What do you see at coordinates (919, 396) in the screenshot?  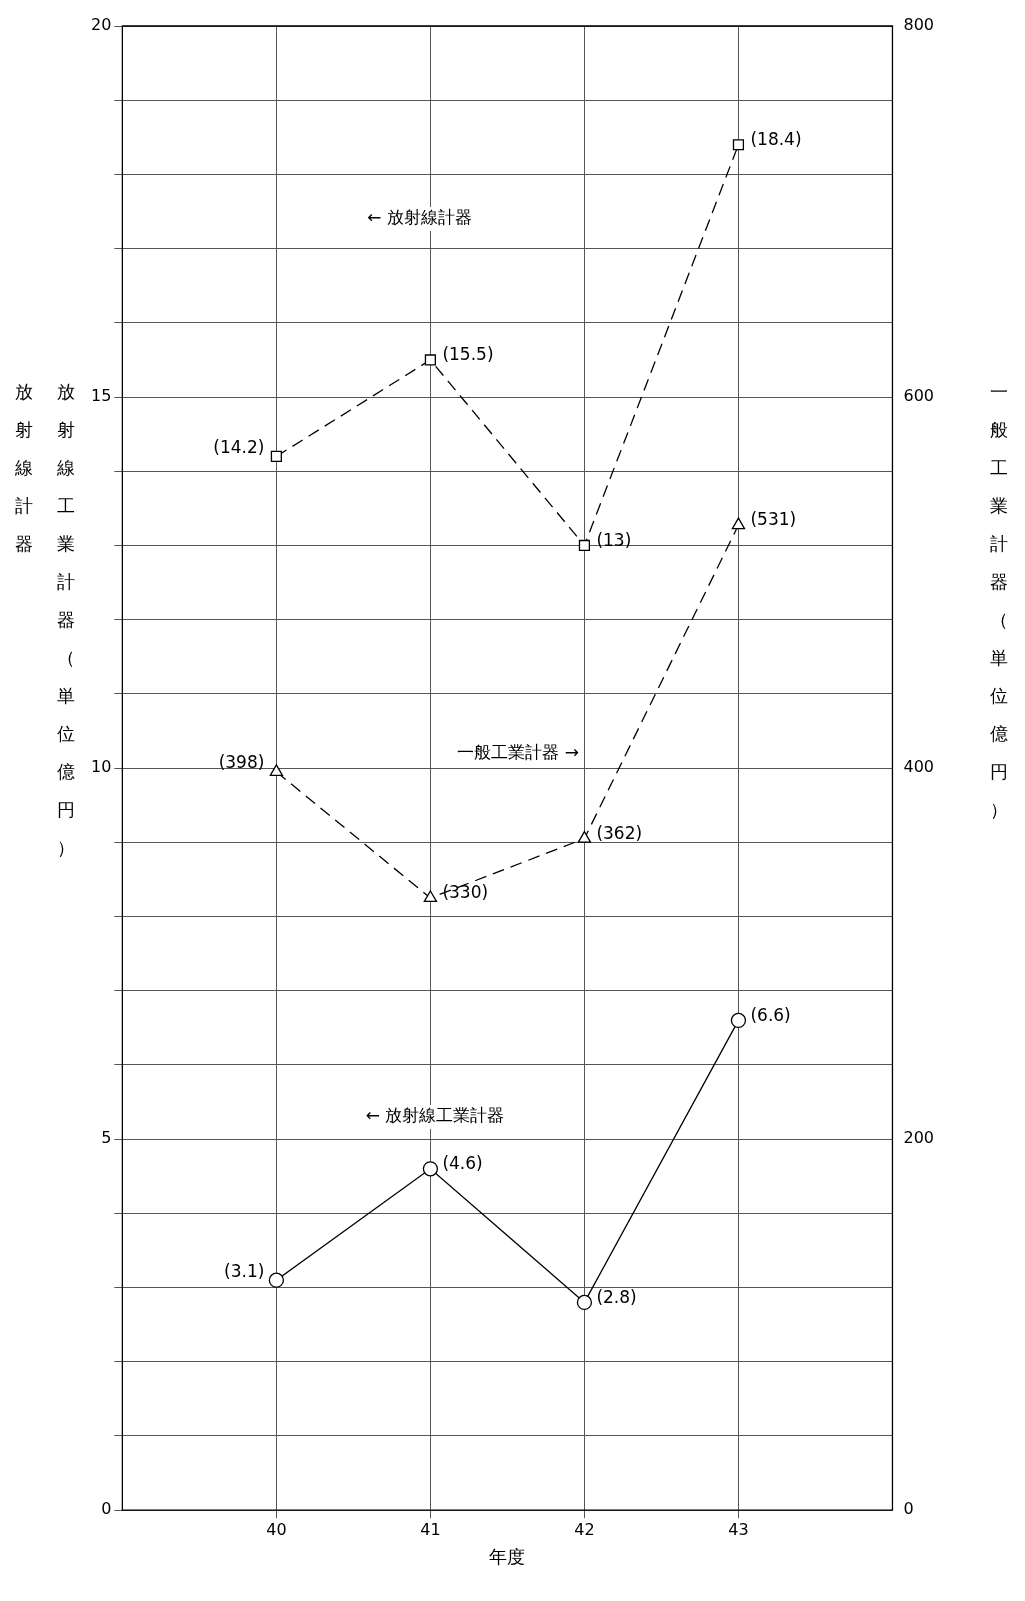 I see `y2-tick-label: 600` at bounding box center [919, 396].